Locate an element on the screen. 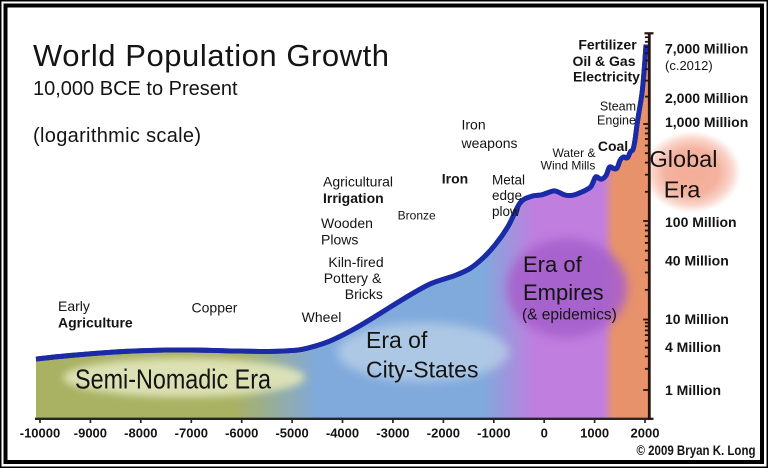 Image resolution: width=768 pixels, height=468 pixels. svg-text: Bricks is located at coordinates (364, 294).